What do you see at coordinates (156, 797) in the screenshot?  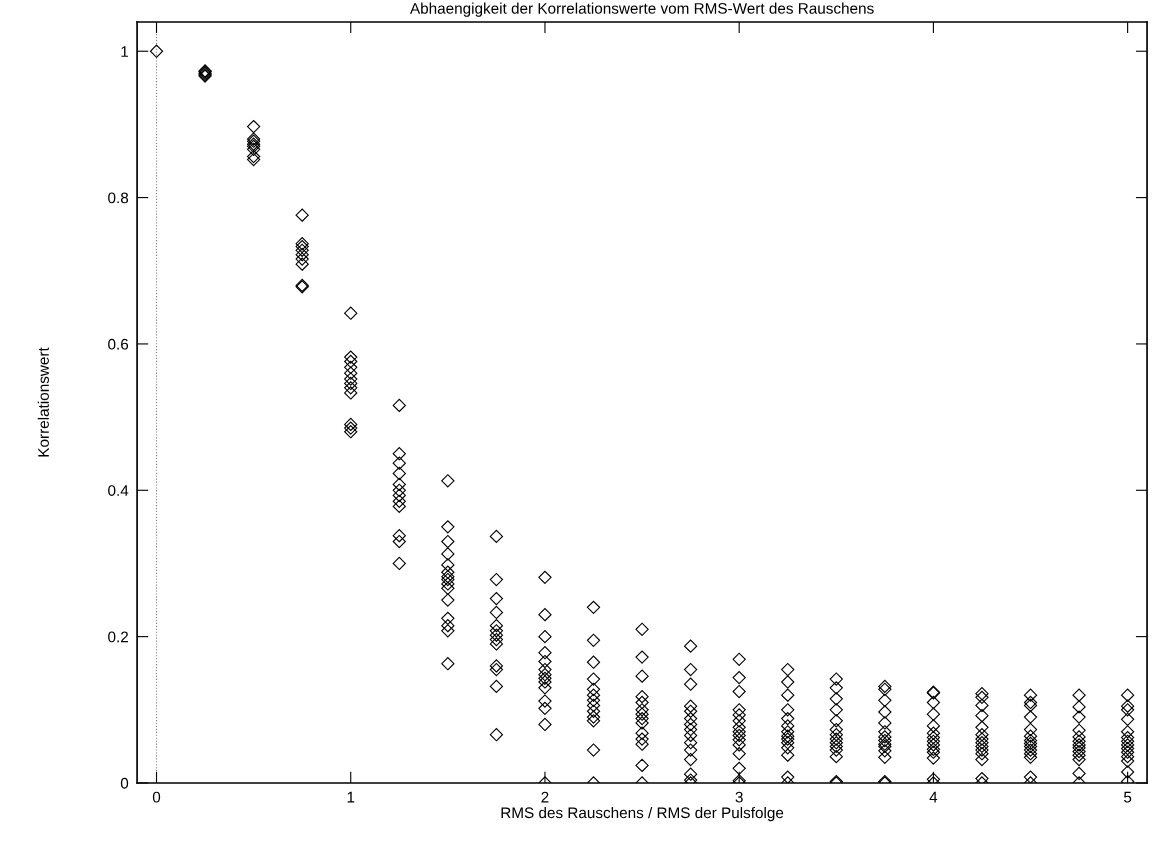 I see `x-tick-label: 0` at bounding box center [156, 797].